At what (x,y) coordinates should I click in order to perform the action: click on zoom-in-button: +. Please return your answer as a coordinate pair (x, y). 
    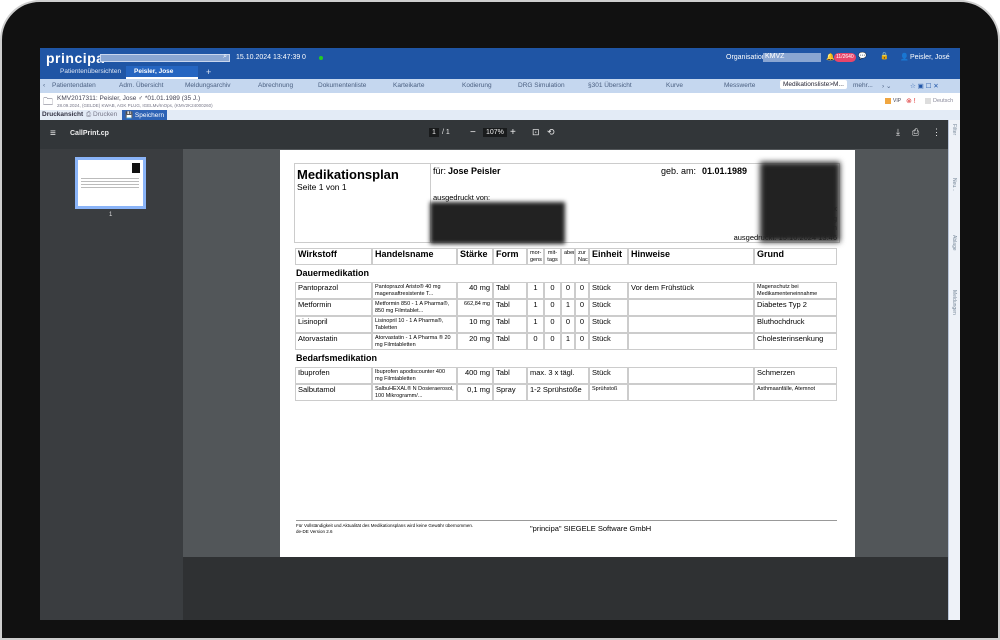
    Looking at the image, I should click on (513, 132).